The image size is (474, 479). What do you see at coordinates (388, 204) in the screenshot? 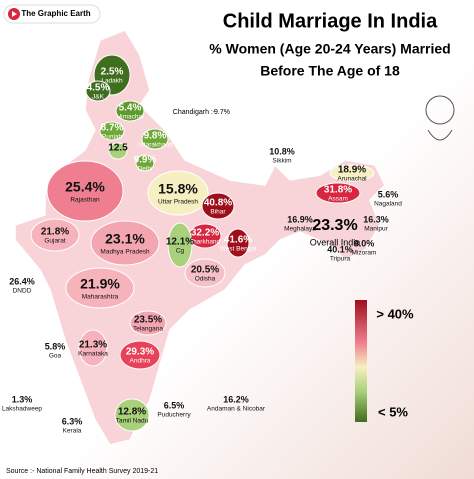
I see `state-name: Nagaland` at bounding box center [388, 204].